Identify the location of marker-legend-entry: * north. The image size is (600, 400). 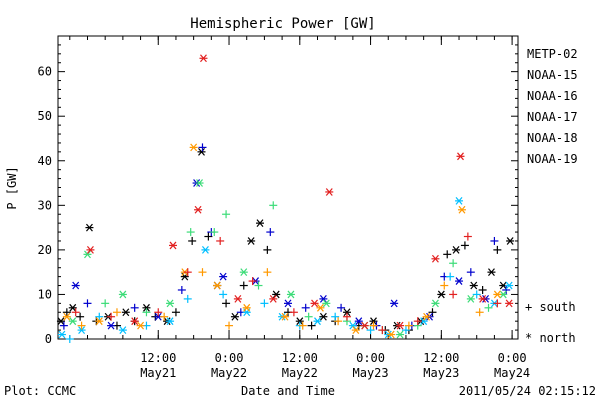
(550, 338).